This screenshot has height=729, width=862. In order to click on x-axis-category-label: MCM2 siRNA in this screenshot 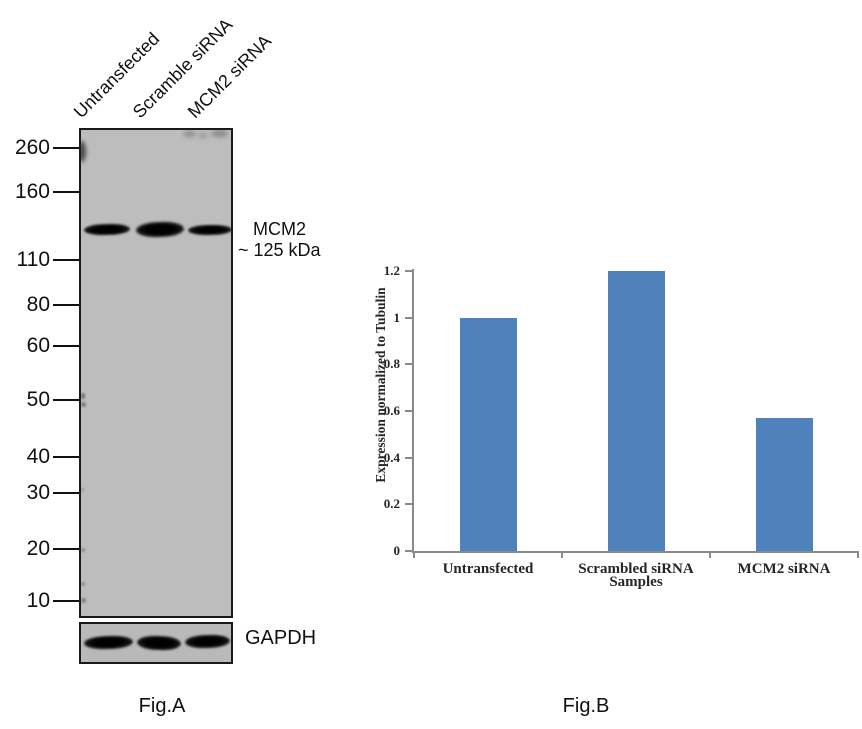, I will do `click(784, 569)`.